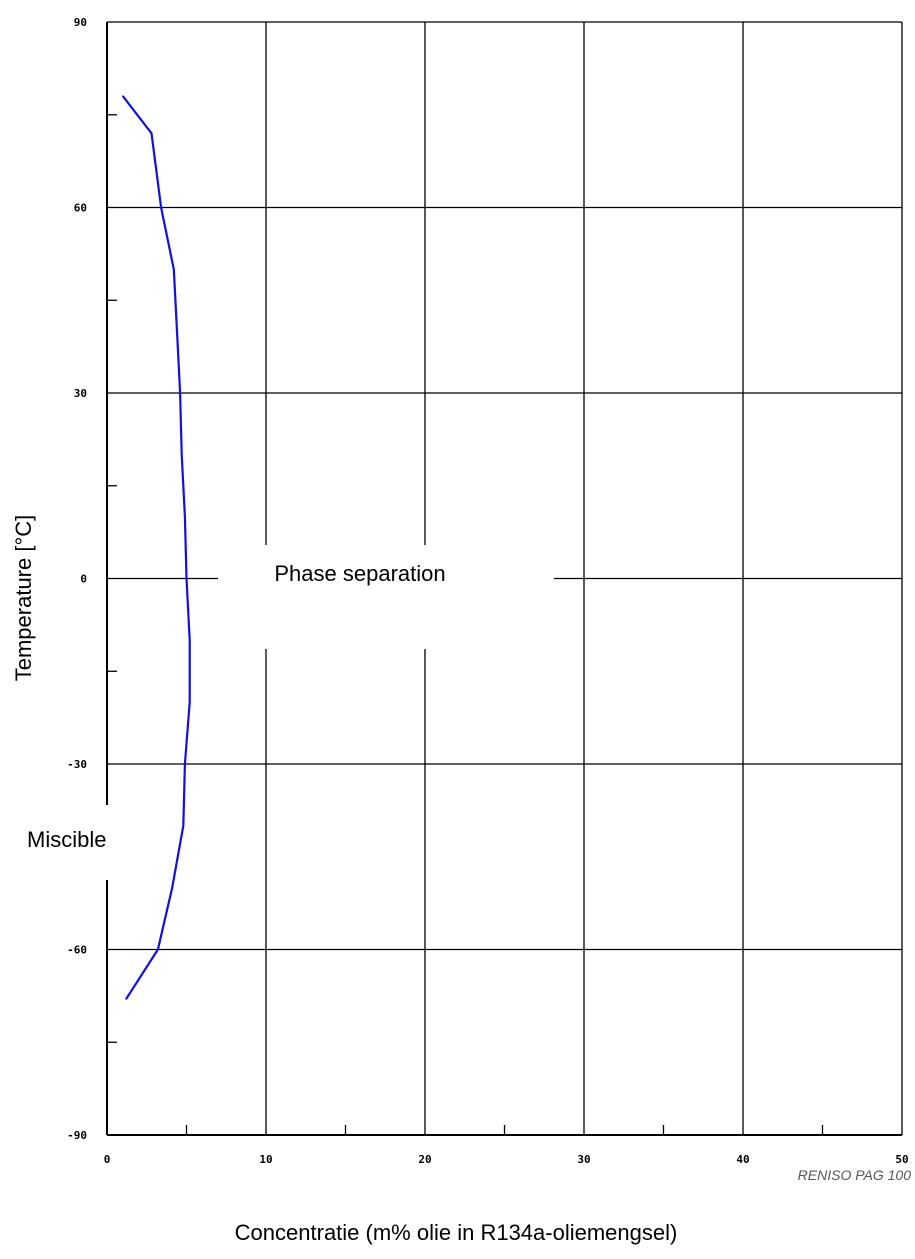 This screenshot has width=915, height=1259. I want to click on y-tick-label-60: 60, so click(80, 208).